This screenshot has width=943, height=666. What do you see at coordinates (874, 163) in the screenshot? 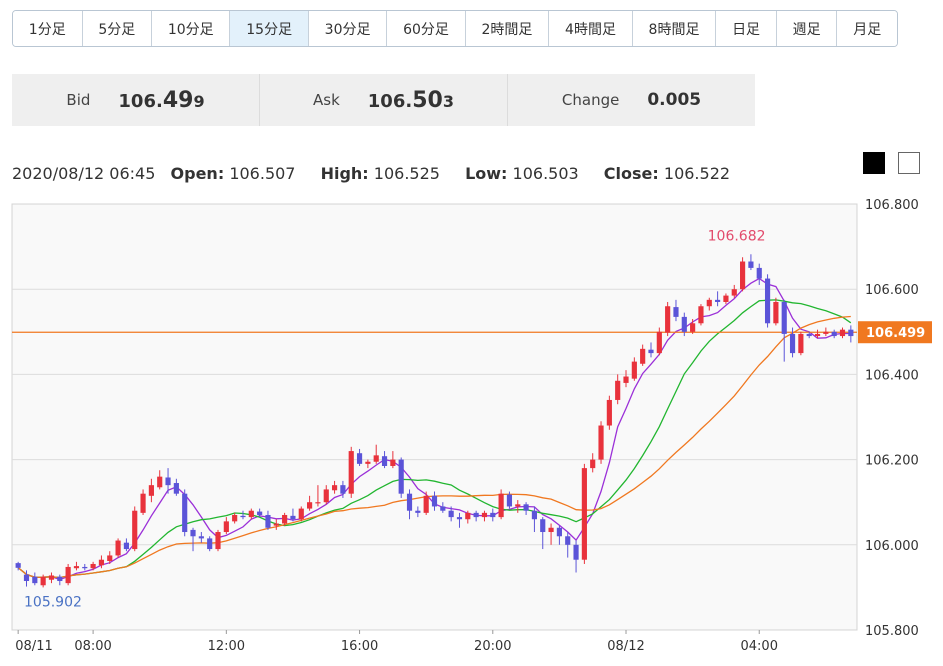
I see `dark-theme-button` at bounding box center [874, 163].